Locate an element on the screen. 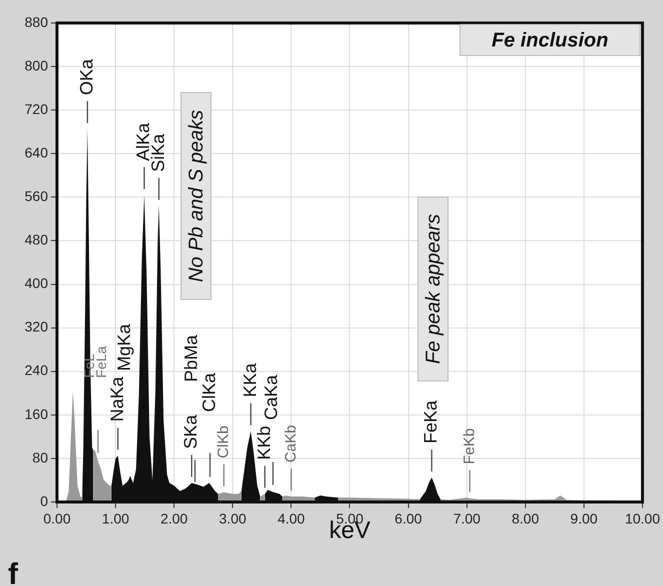  annotation: Fe peak appears is located at coordinates (433, 289).